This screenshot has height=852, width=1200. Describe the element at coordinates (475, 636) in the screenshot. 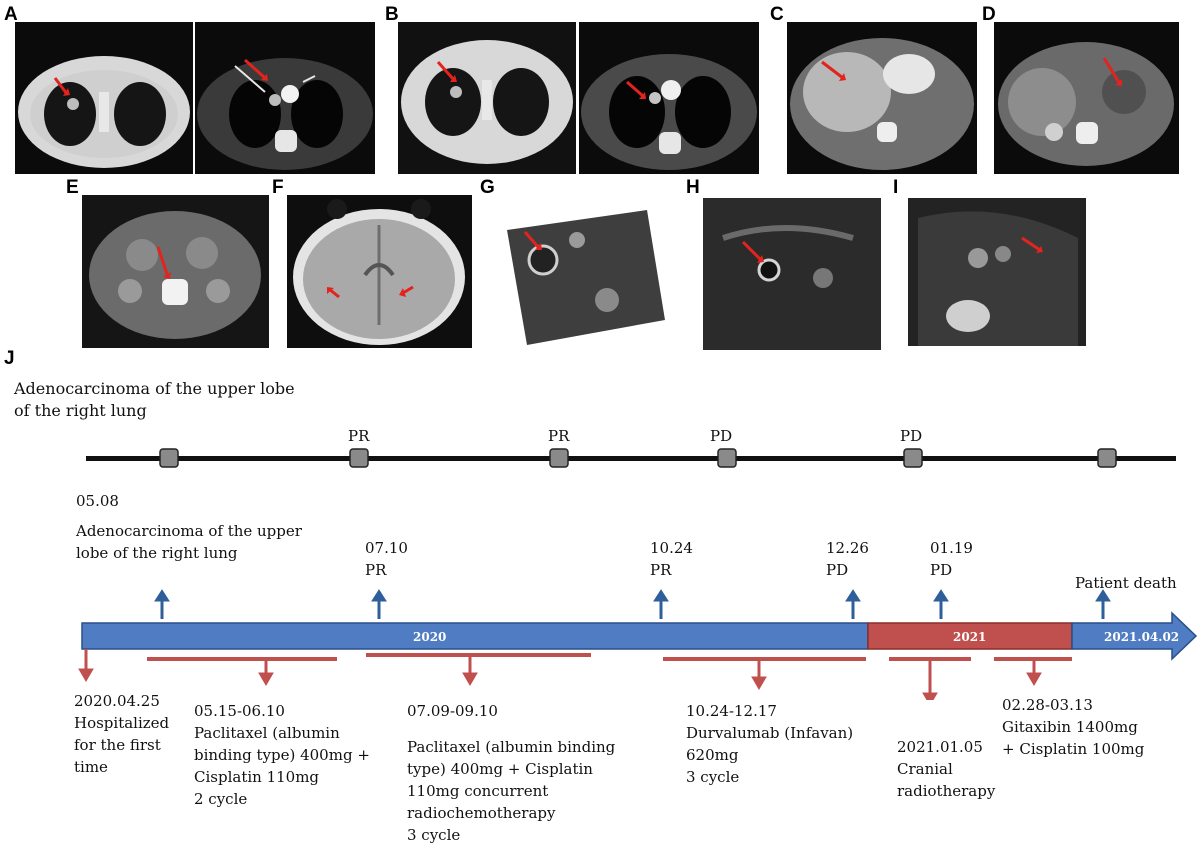

I see `bar-2020` at that location.